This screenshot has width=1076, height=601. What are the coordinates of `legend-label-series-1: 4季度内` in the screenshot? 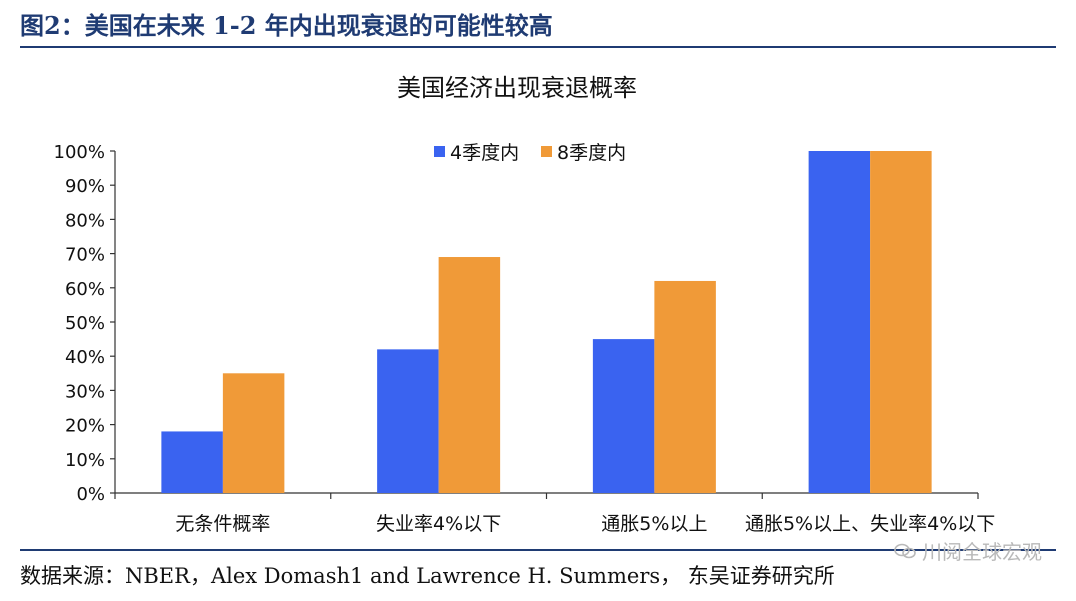 It's located at (484, 153).